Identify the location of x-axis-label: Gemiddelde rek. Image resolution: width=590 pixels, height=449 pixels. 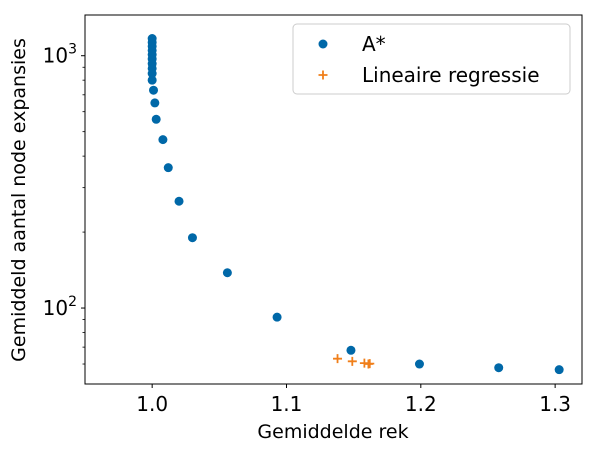
(332, 432).